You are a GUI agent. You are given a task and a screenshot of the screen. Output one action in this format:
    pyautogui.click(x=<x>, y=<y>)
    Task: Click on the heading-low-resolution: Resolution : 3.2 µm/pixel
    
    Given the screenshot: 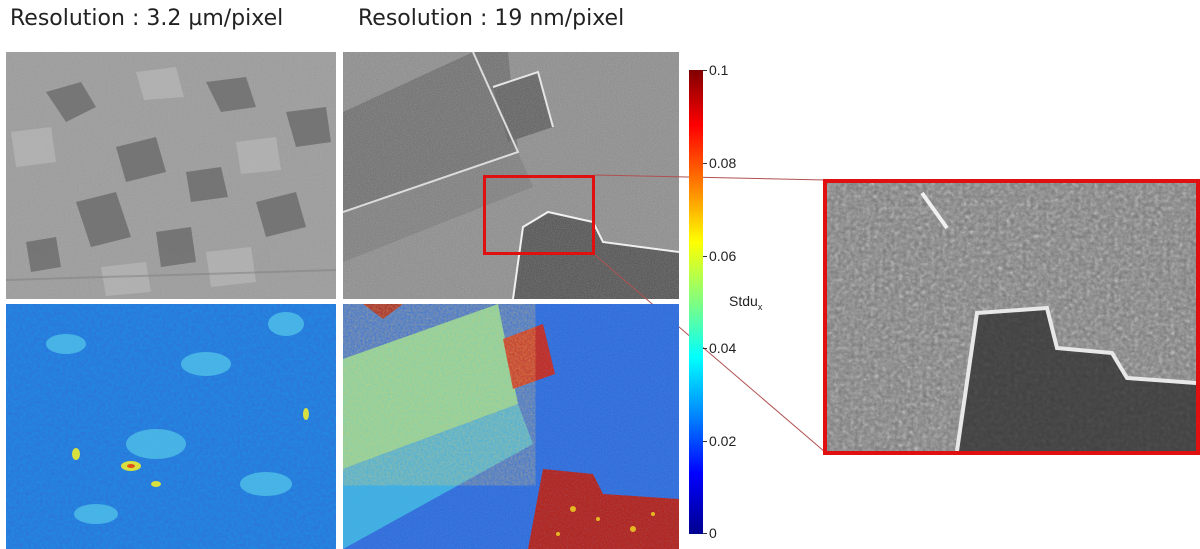 What is the action you would take?
    pyautogui.click(x=147, y=18)
    